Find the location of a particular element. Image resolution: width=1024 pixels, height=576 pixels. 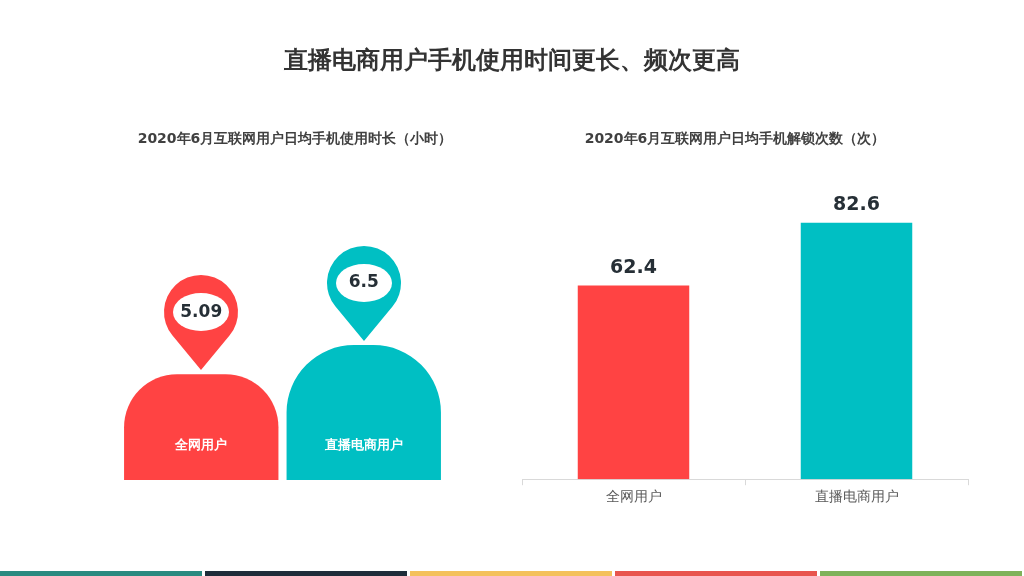

data-label: 6.5 is located at coordinates (363, 281).